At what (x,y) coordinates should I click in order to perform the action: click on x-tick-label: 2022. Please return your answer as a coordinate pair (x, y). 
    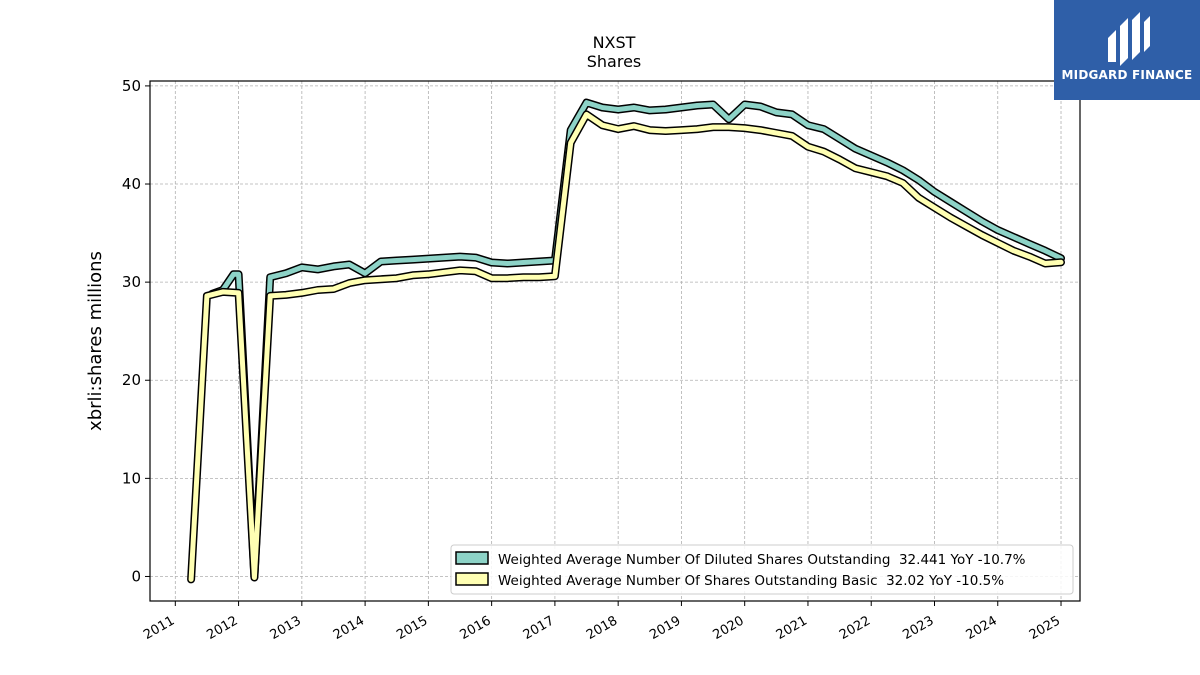
    Looking at the image, I should click on (855, 628).